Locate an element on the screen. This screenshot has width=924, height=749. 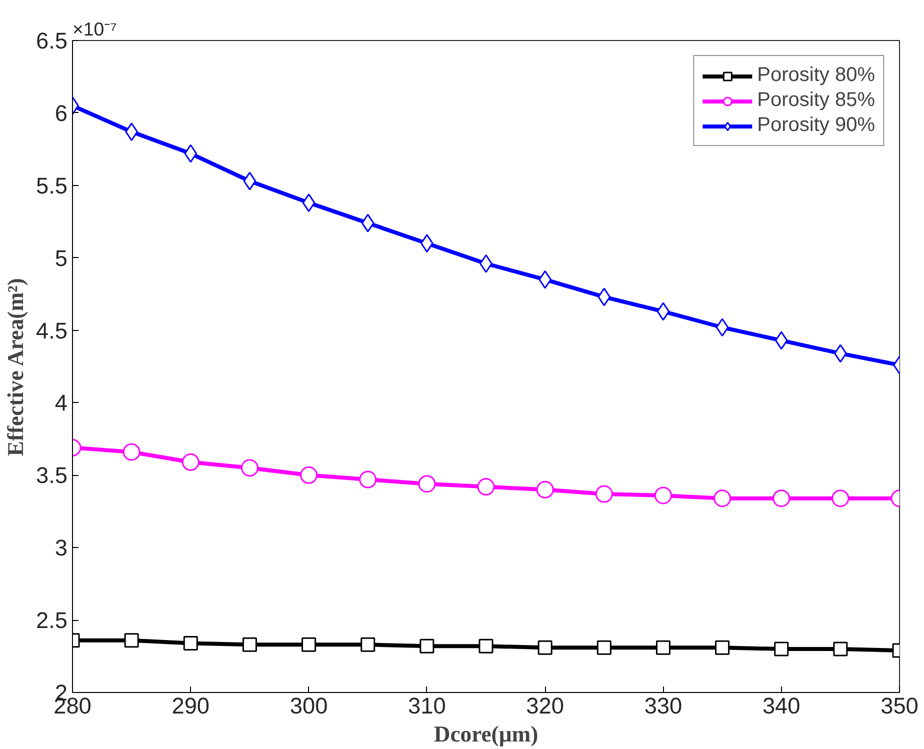
y-tick-label: 5 is located at coordinates (61, 257).